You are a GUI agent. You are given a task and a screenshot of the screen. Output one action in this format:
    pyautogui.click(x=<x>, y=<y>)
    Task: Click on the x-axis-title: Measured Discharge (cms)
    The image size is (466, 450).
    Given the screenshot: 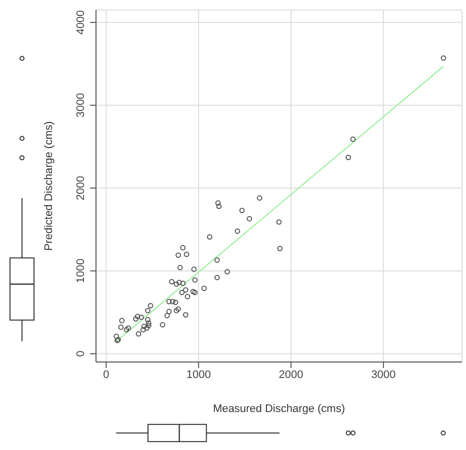 What is the action you would take?
    pyautogui.click(x=279, y=409)
    